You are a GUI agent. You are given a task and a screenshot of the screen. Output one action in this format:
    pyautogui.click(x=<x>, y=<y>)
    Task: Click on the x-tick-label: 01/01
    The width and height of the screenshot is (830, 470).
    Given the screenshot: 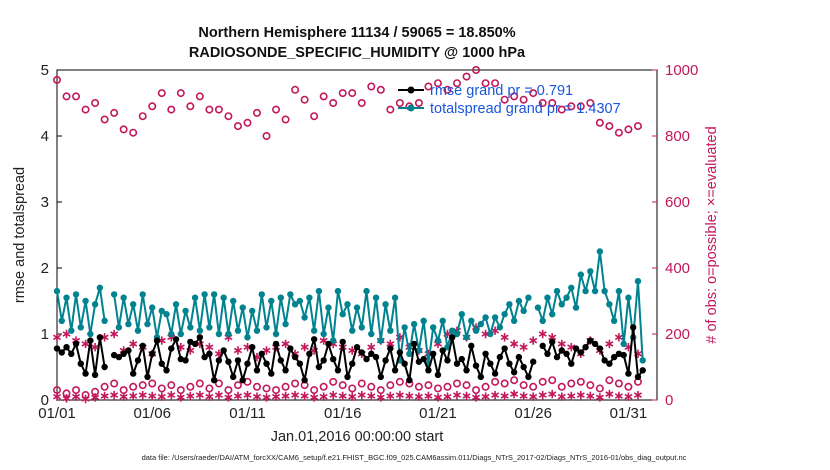 What is the action you would take?
    pyautogui.click(x=57, y=413)
    